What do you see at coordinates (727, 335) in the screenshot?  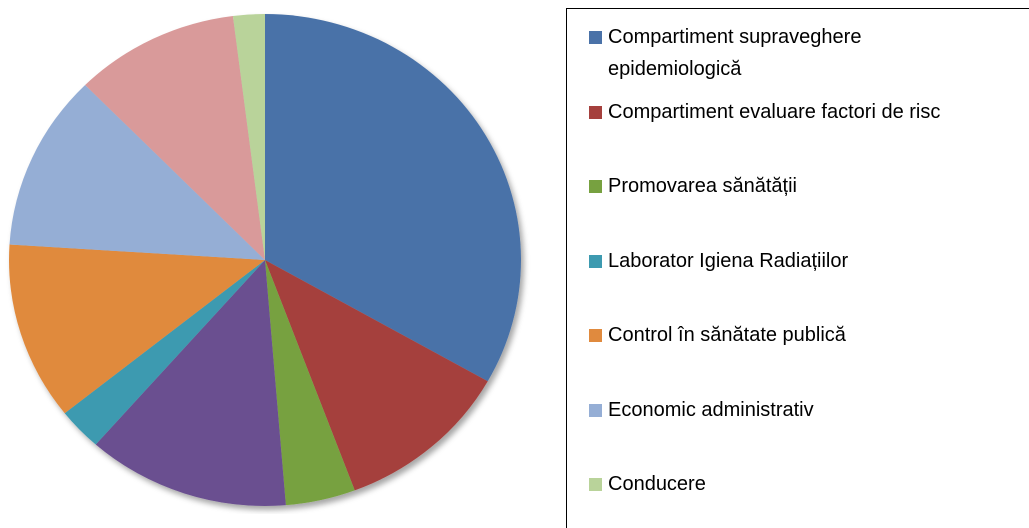 I see `legend-label: Control în sănătate publică` at bounding box center [727, 335].